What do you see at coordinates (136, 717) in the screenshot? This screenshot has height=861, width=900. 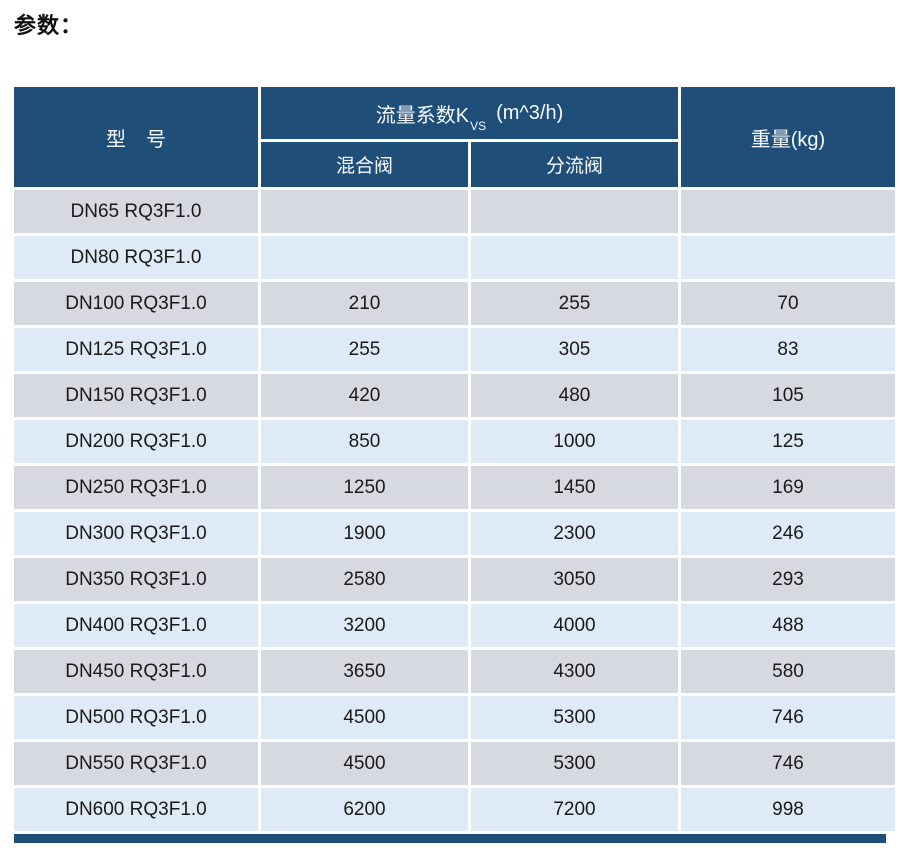 I see `cell-model: DN500 RQ3F1.0` at bounding box center [136, 717].